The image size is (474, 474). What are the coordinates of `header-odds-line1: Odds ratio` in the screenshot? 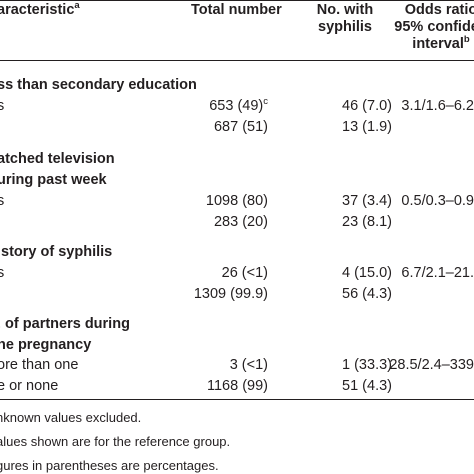 It's located at (439, 10).